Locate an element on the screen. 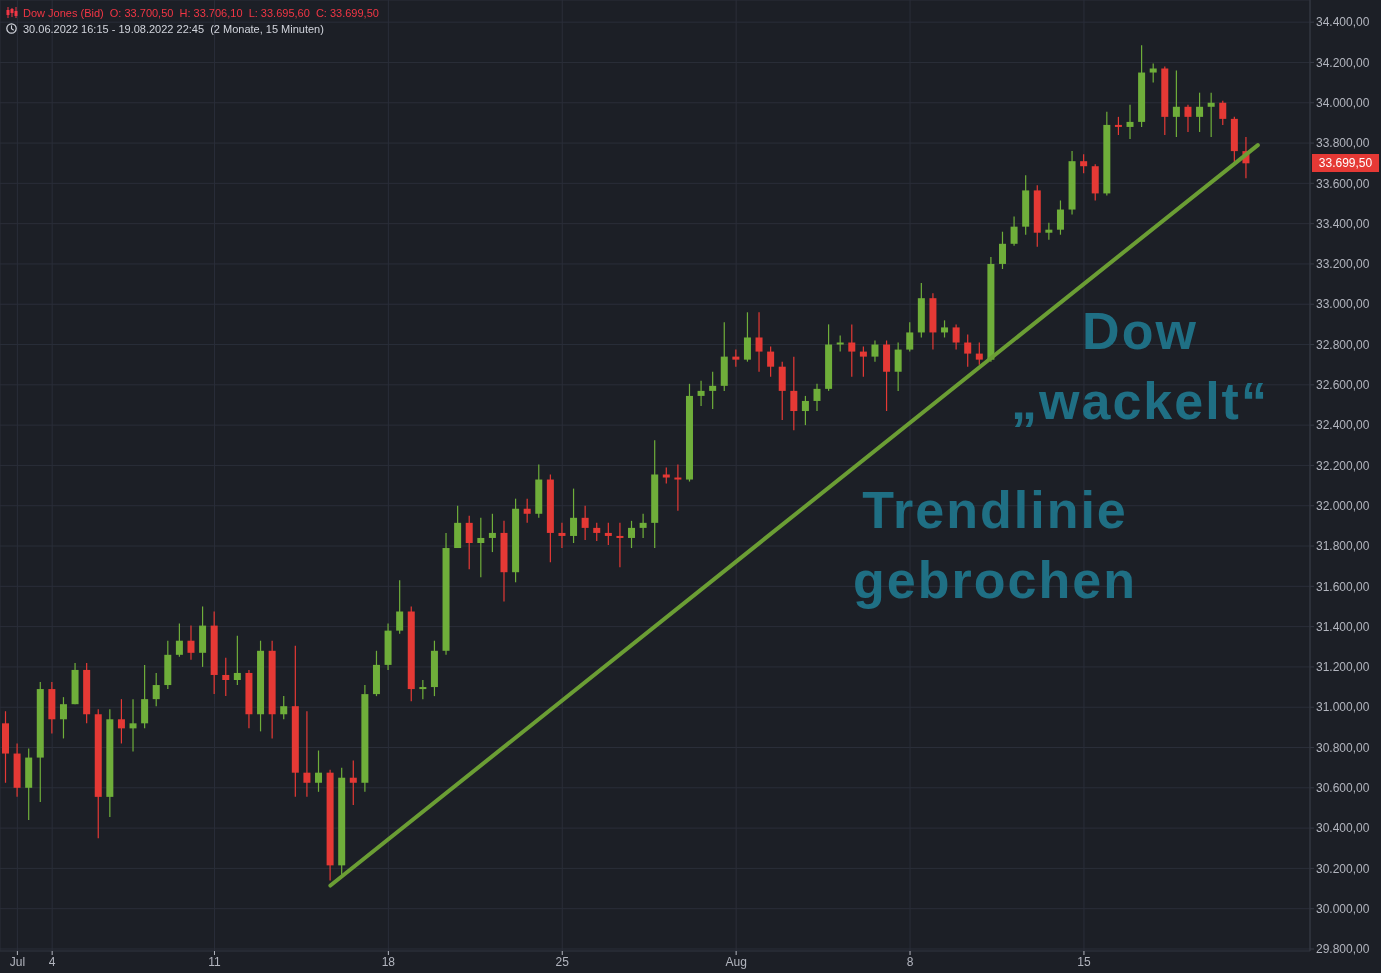 Image resolution: width=1381 pixels, height=973 pixels. y-tick-label: 33.000,00 is located at coordinates (1343, 304).